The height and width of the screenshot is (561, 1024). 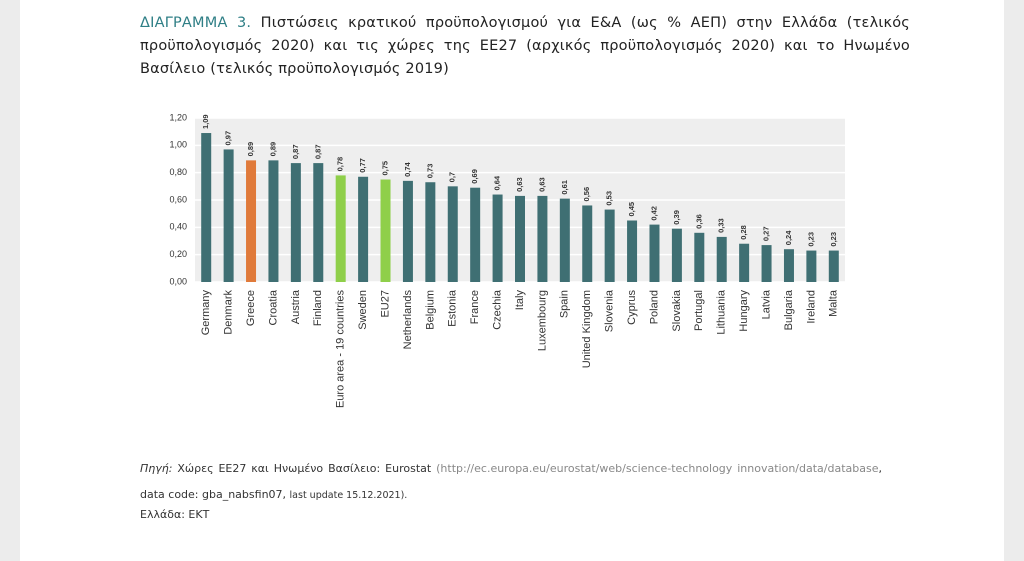 What do you see at coordinates (497, 182) in the screenshot?
I see `value-label: 0,64` at bounding box center [497, 182].